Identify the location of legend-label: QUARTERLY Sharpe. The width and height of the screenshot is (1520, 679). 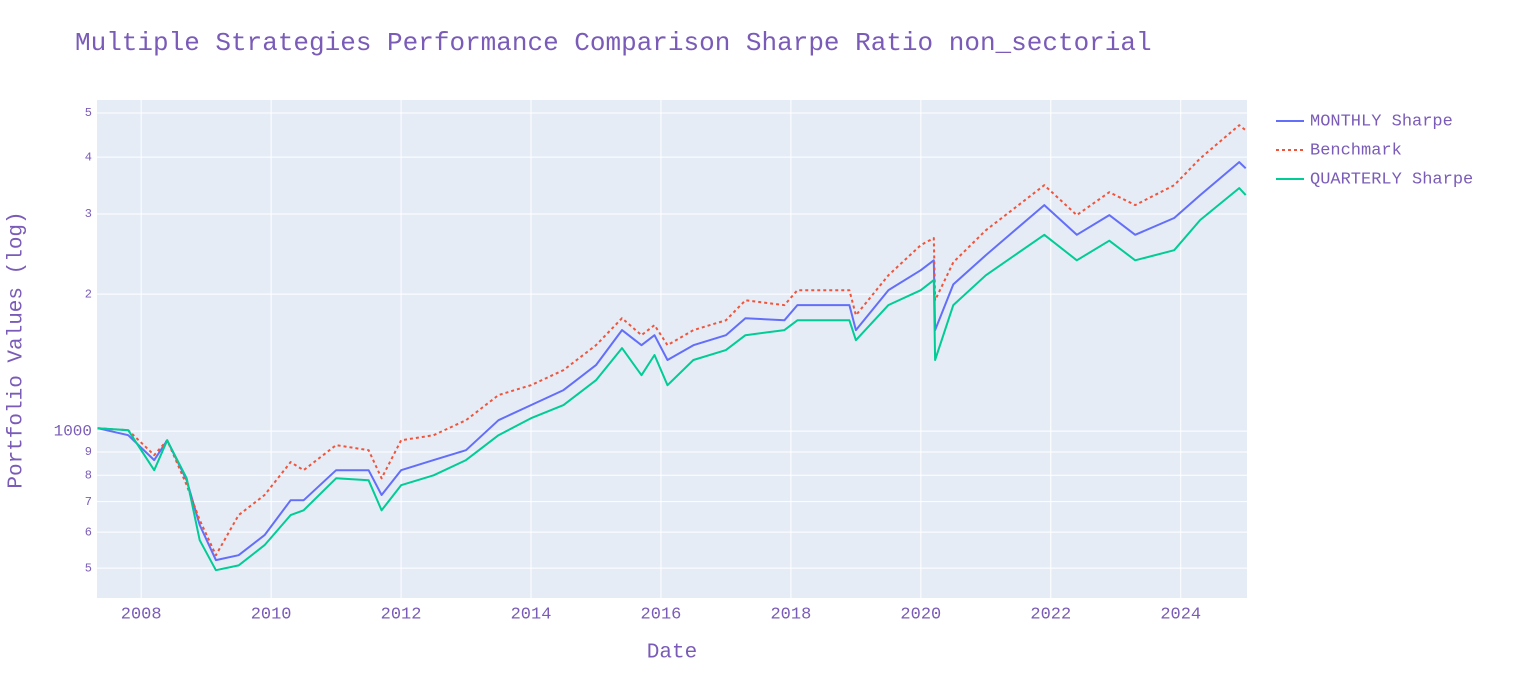
(1391, 179).